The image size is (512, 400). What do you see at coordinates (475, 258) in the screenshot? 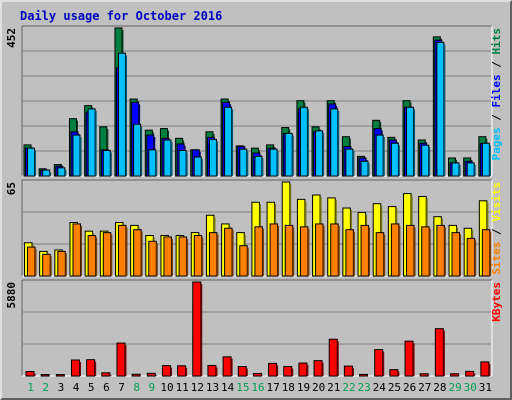
I see `sites-bar-30-shadow` at bounding box center [475, 258].